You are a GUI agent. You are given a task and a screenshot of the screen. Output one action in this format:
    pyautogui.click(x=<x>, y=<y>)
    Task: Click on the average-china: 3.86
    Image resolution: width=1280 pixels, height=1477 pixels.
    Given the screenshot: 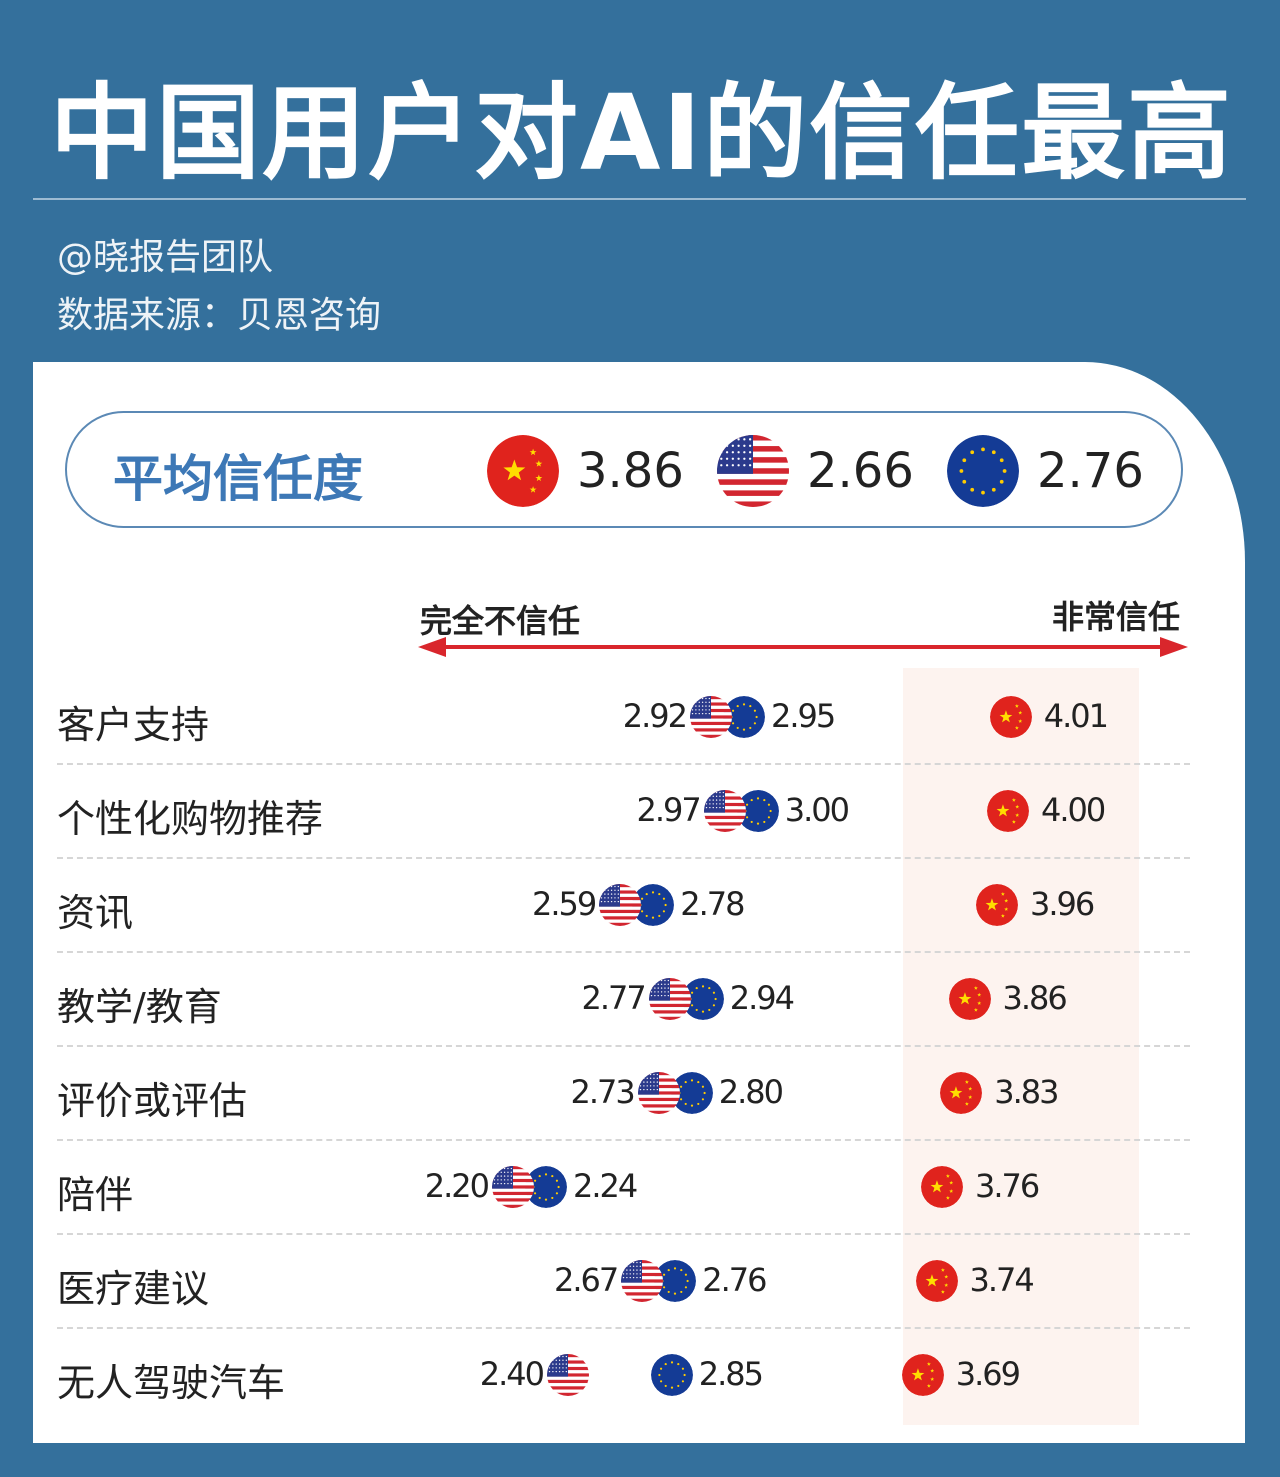 What is the action you would take?
    pyautogui.click(x=585, y=471)
    